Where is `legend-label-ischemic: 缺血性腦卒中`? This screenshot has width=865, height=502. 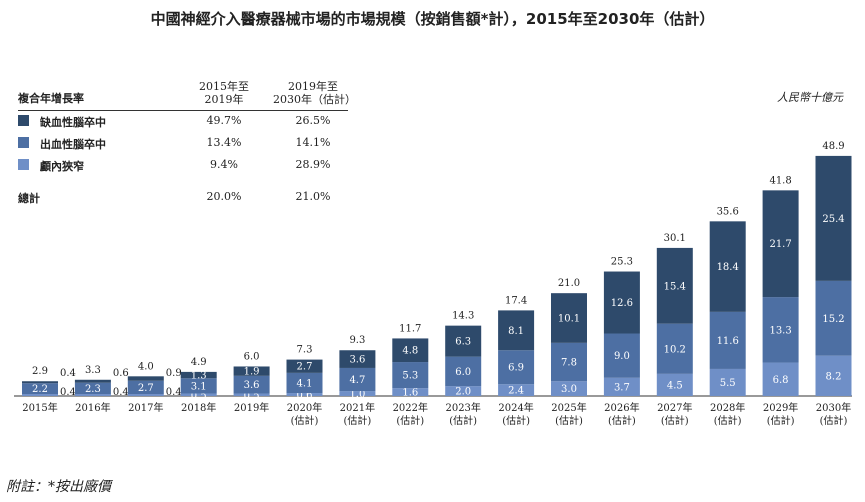 legend-label-ischemic: 缺血性腦卒中 is located at coordinates (73, 122).